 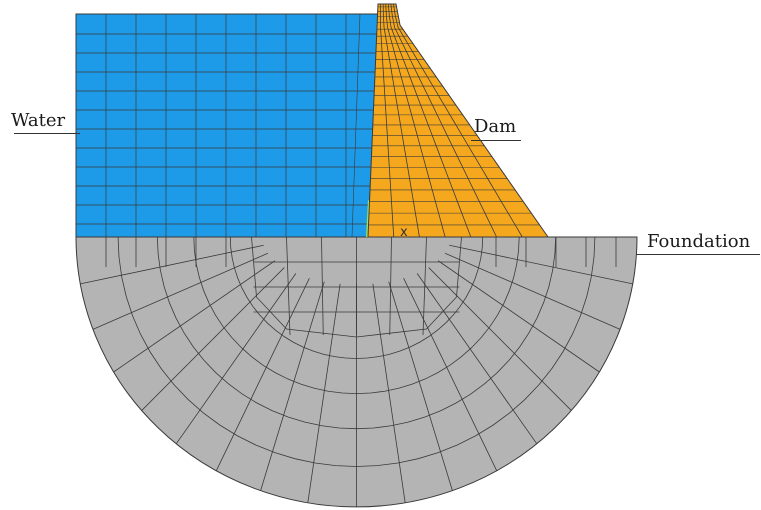 I want to click on water-leader-line, so click(x=47, y=133).